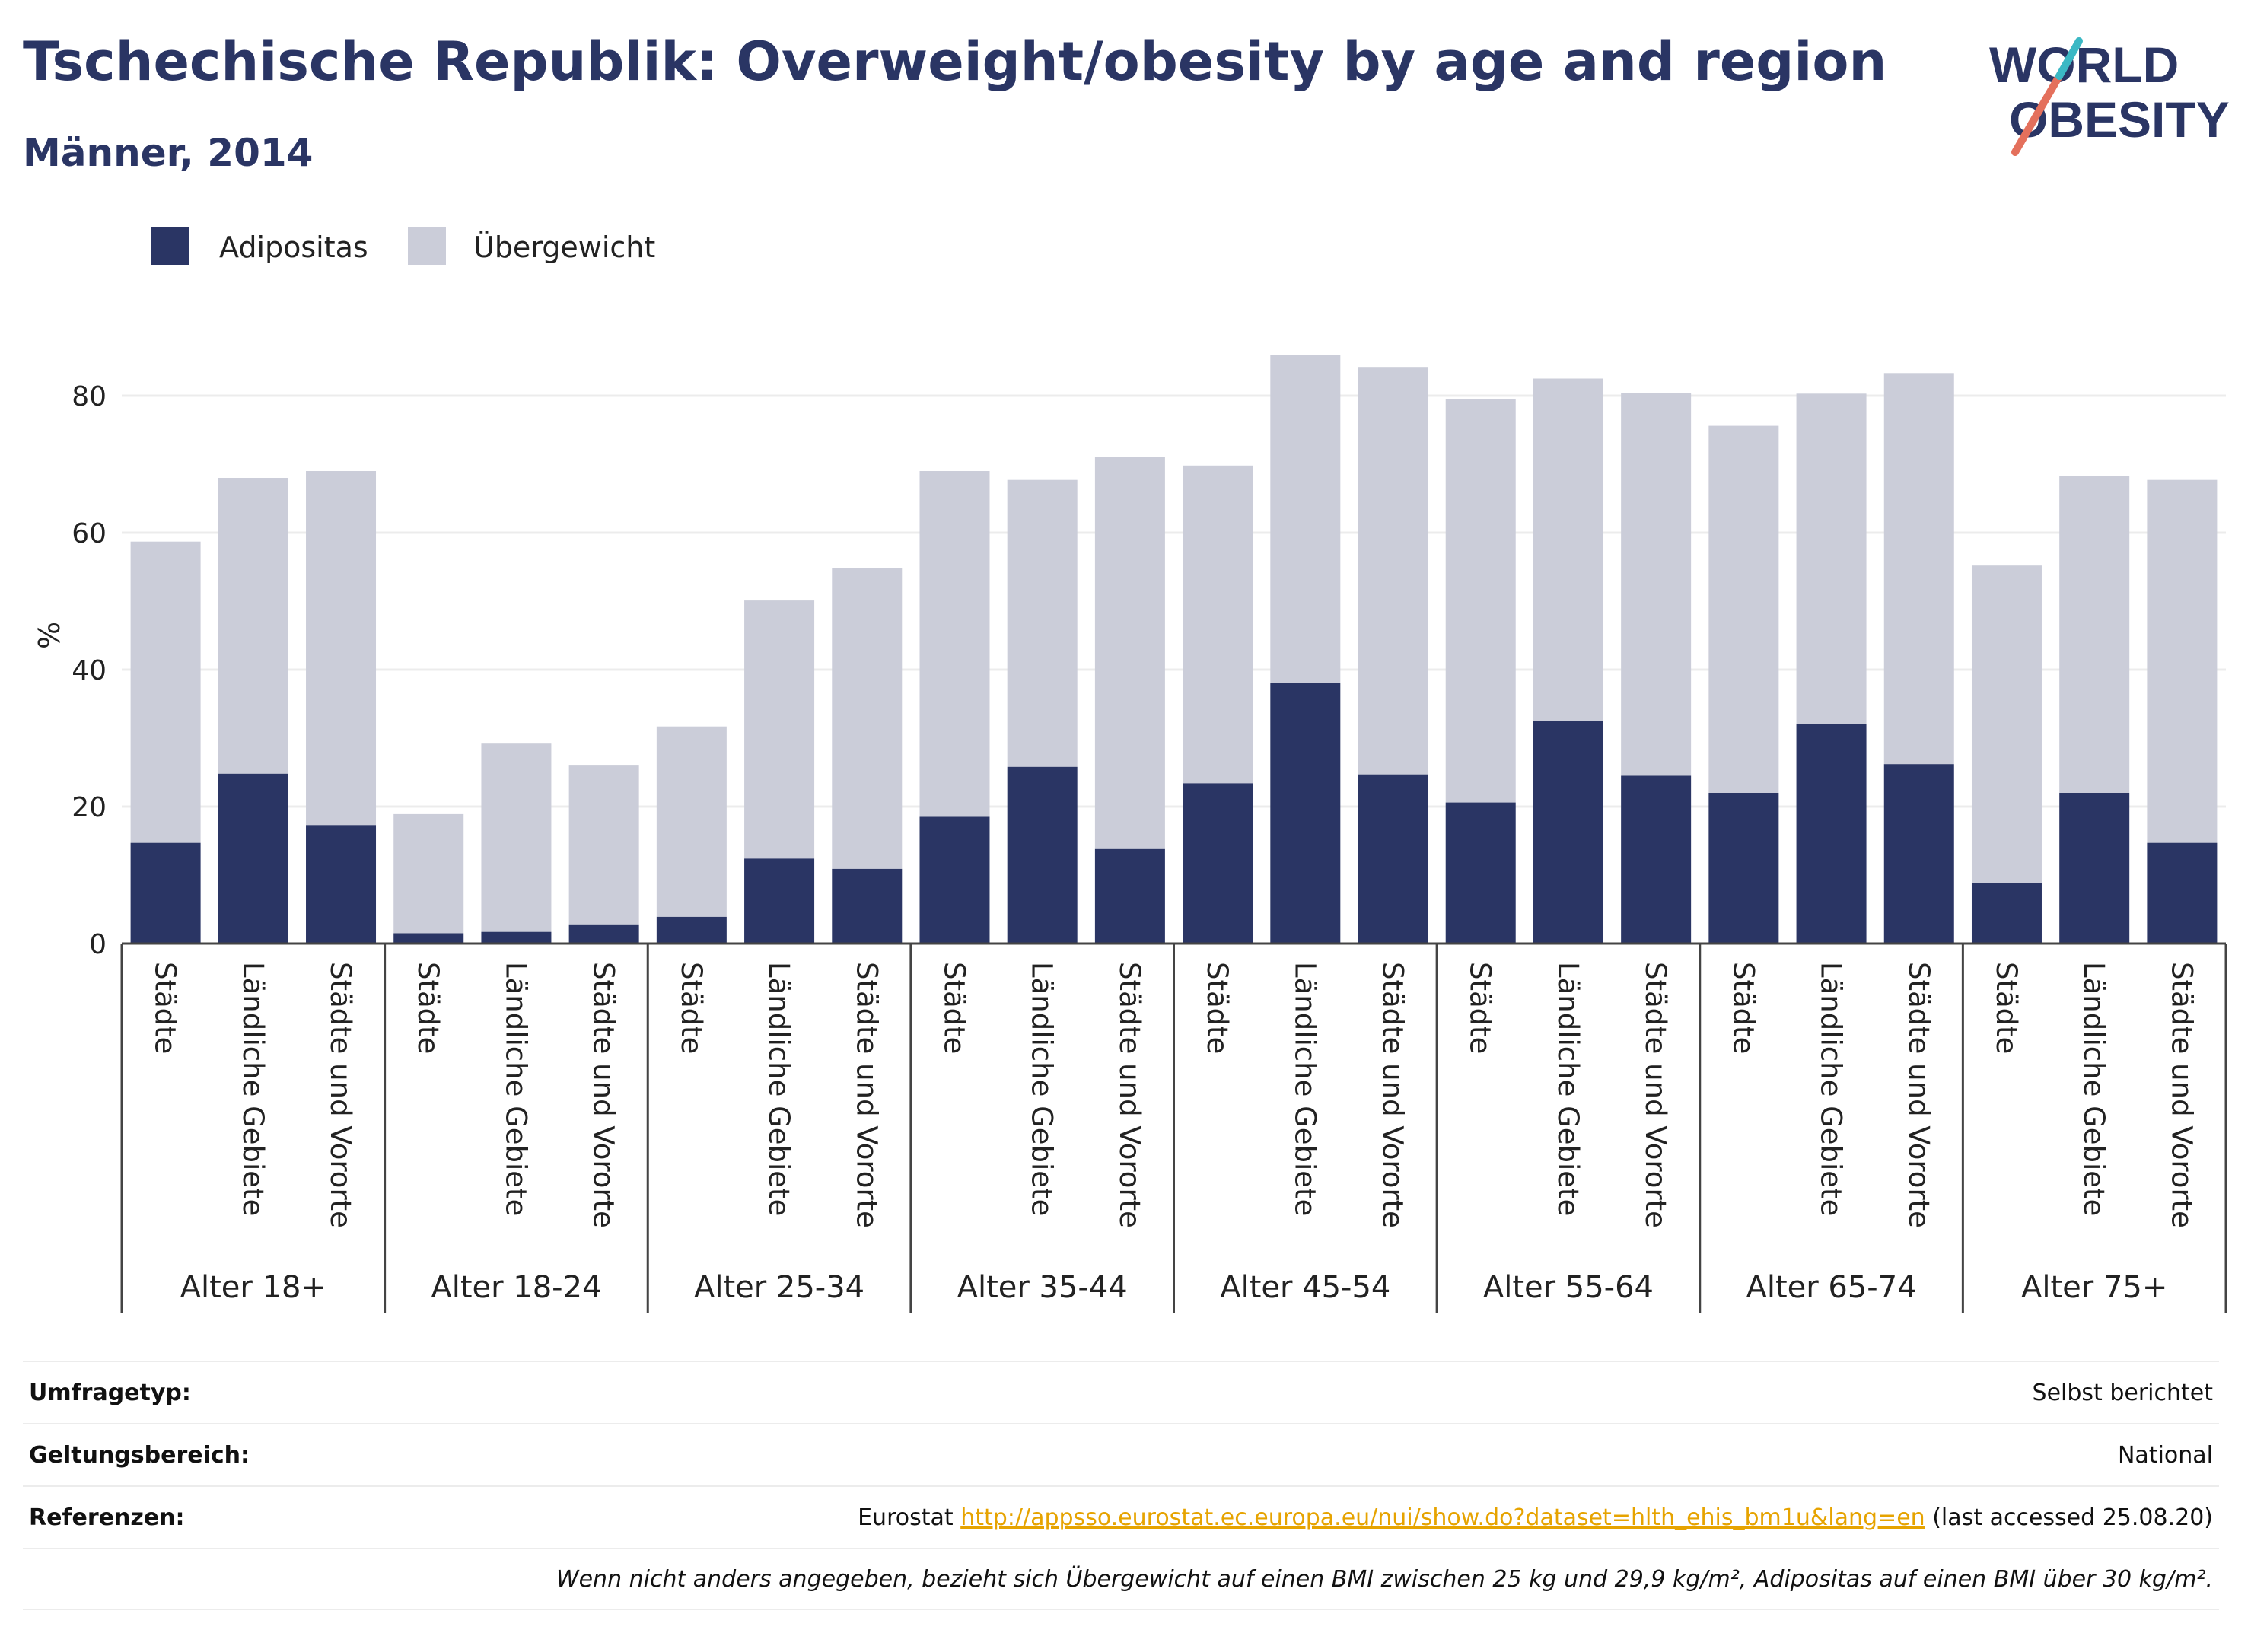 This screenshot has width=2251, height=1652. Describe the element at coordinates (89, 533) in the screenshot. I see `y-tick-label: 60` at that location.